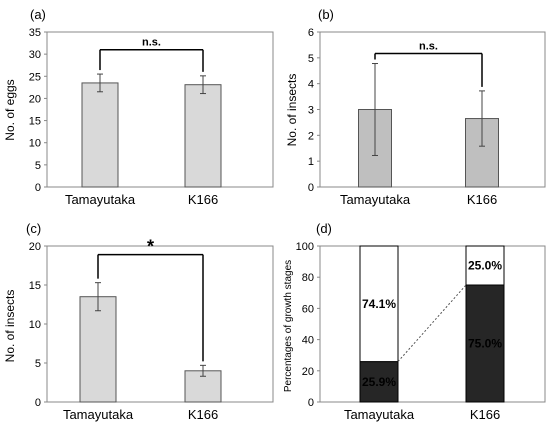  What do you see at coordinates (326, 14) in the screenshot?
I see `panel-label: (b)` at bounding box center [326, 14].